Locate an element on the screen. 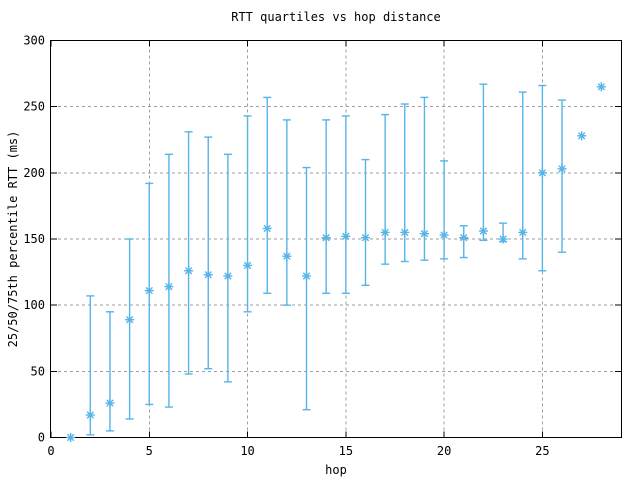  x-tick-label-5: 5 is located at coordinates (149, 451).